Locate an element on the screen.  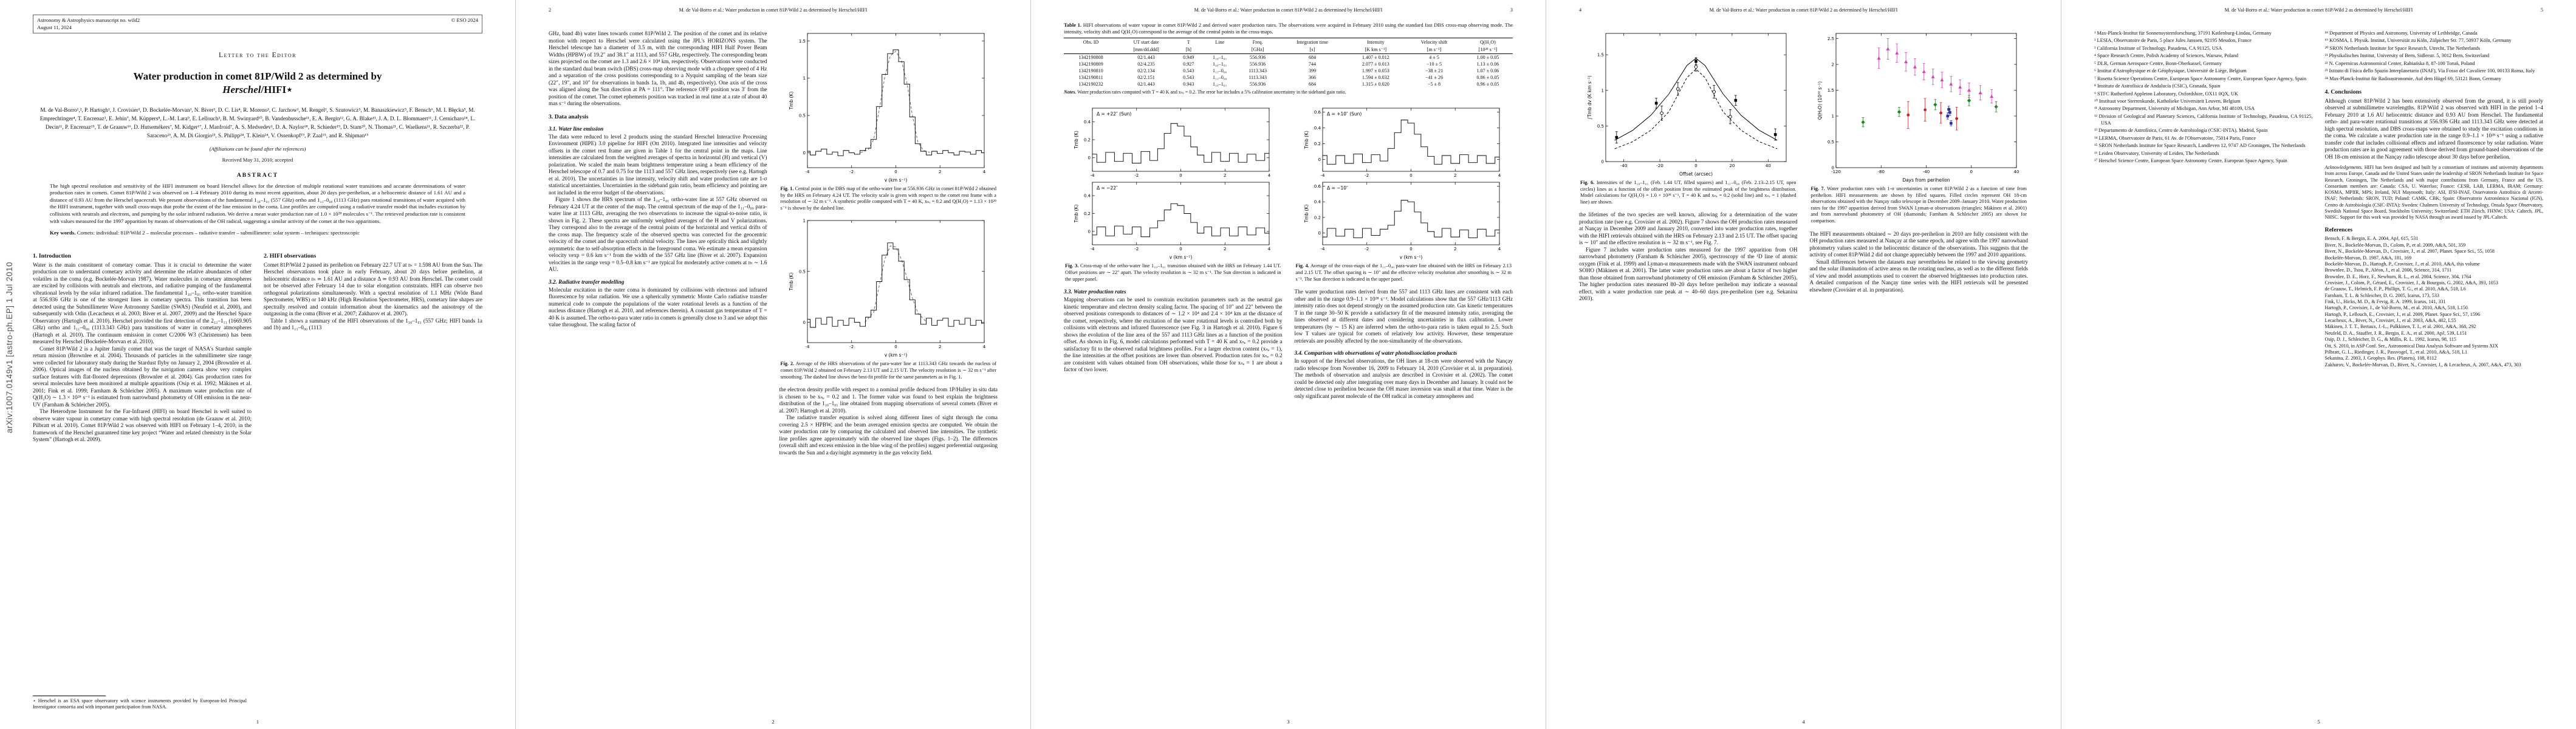
svg-text: Tmb (K) is located at coordinates (1076, 140).